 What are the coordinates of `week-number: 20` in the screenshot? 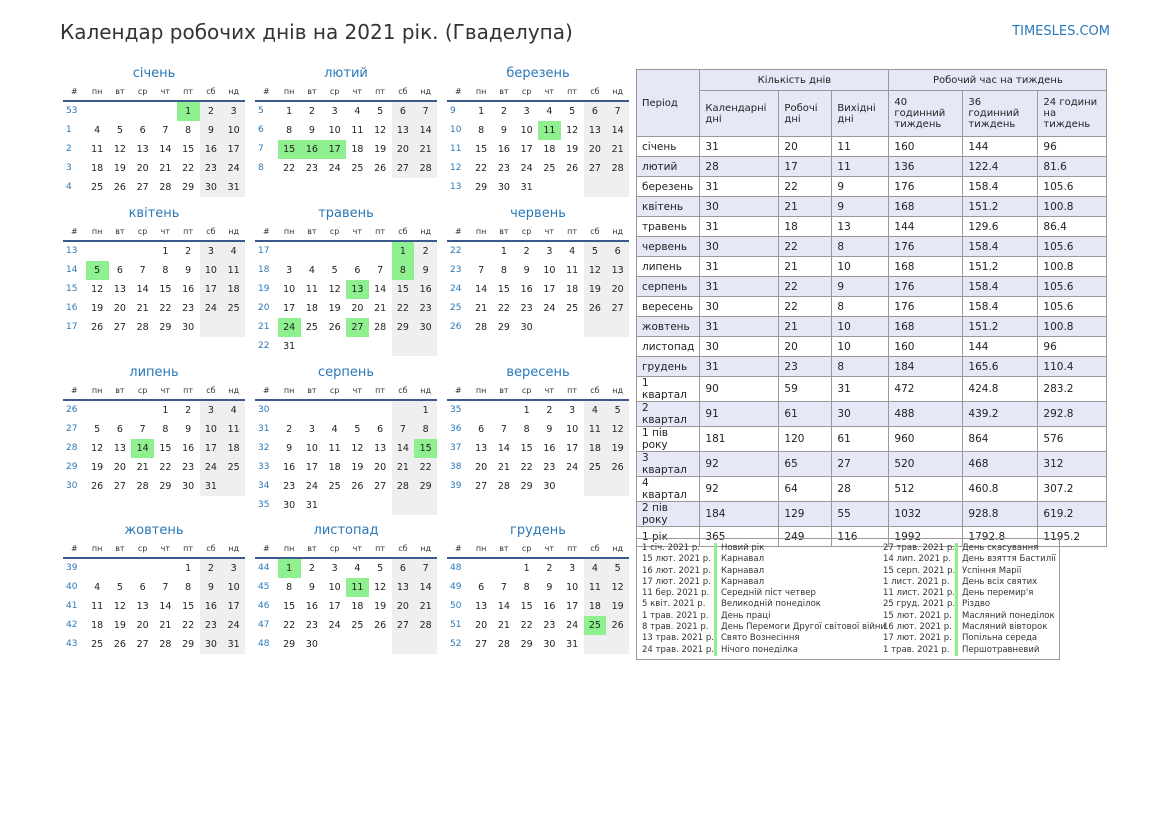 It's located at (264, 308).